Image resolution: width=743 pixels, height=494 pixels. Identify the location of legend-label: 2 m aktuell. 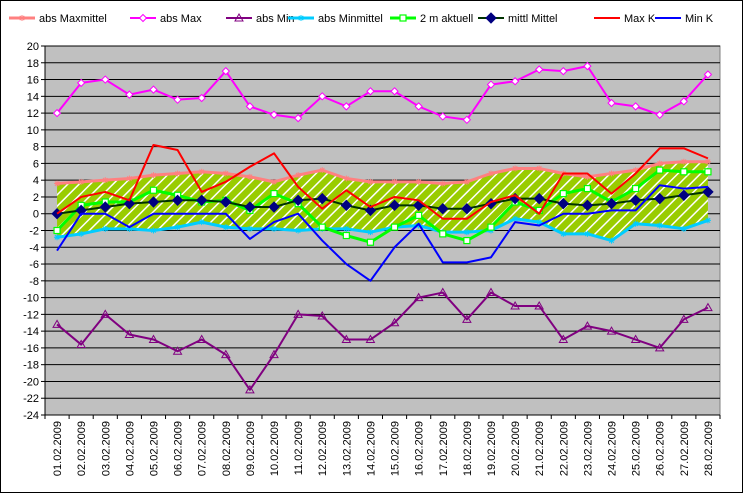
(446, 19).